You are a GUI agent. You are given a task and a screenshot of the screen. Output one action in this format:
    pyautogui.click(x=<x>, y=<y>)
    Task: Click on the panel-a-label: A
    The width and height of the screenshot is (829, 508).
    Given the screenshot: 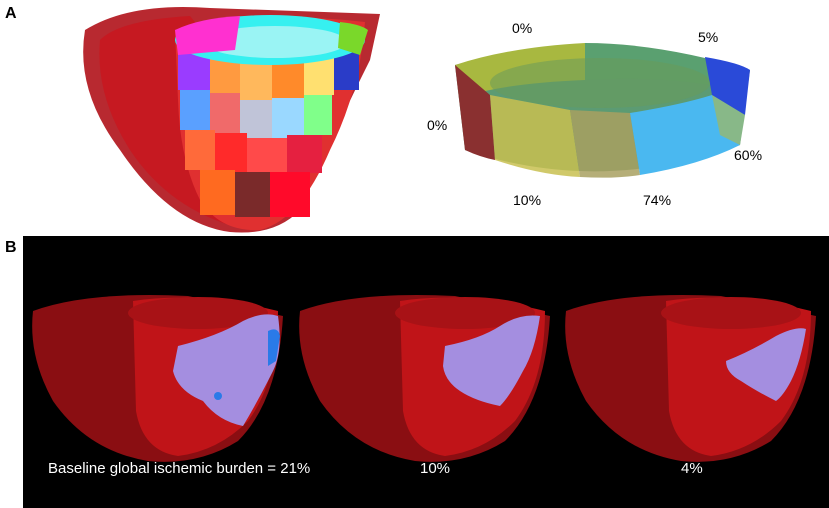 What is the action you would take?
    pyautogui.click(x=11, y=13)
    